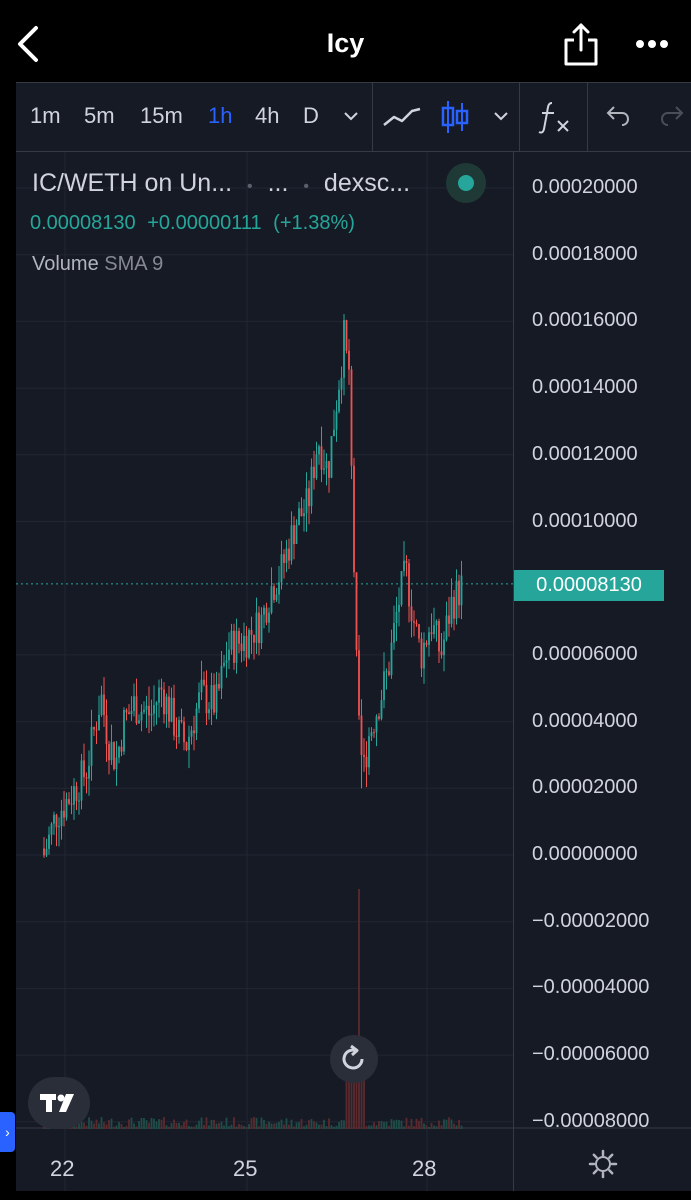  What do you see at coordinates (501, 116) in the screenshot?
I see `chart-type-dropdown-chevron-icon` at bounding box center [501, 116].